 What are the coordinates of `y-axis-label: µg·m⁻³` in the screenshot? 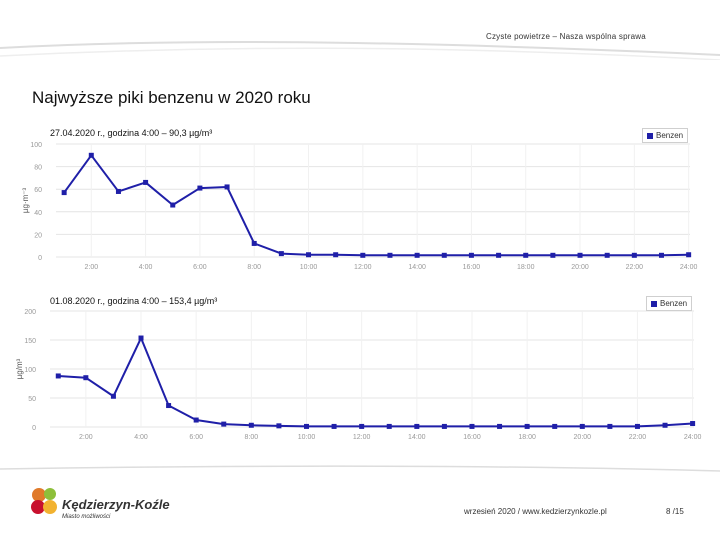 It's located at (25, 201).